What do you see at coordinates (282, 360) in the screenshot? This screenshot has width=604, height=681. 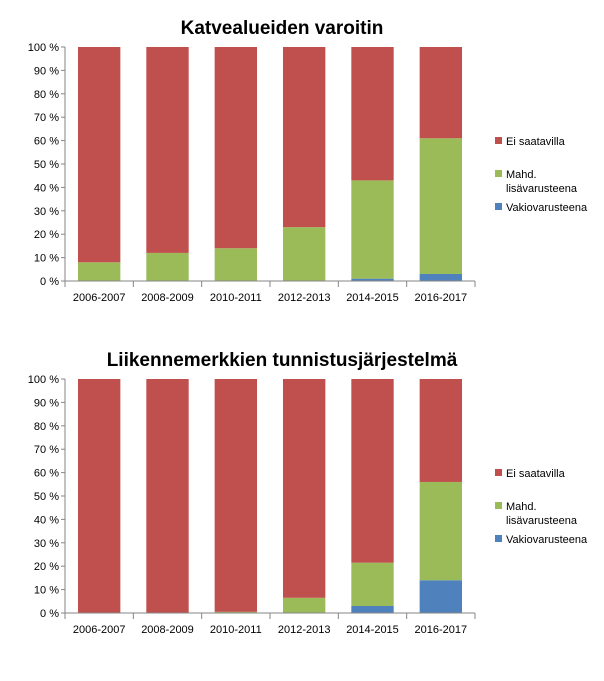 I see `chart-title: Liikennemerkkien tunnistusjärjestelmä` at bounding box center [282, 360].